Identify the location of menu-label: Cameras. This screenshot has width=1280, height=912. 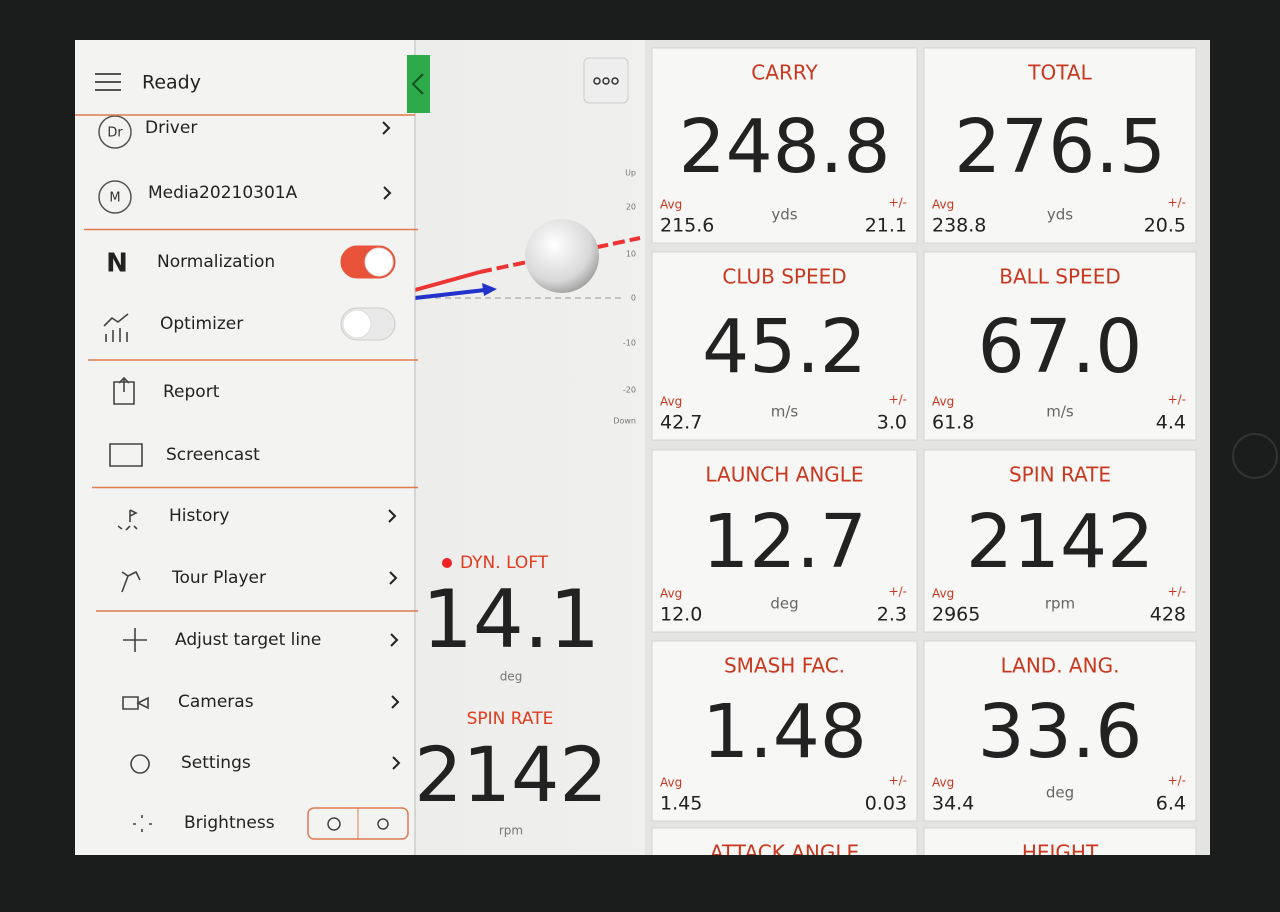
(216, 702).